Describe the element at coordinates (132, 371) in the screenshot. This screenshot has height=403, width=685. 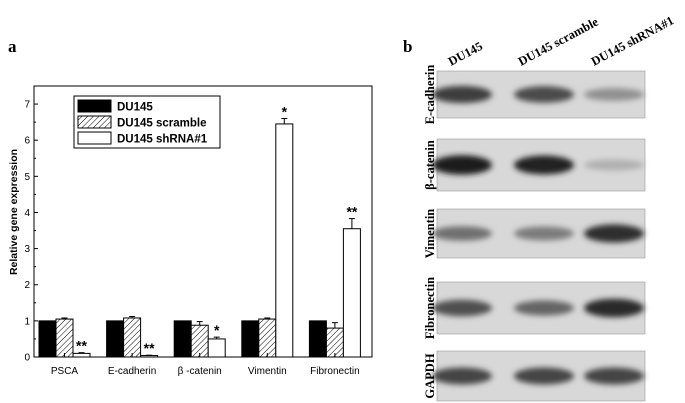
I see `x-tick-label: E-cadherin` at that location.